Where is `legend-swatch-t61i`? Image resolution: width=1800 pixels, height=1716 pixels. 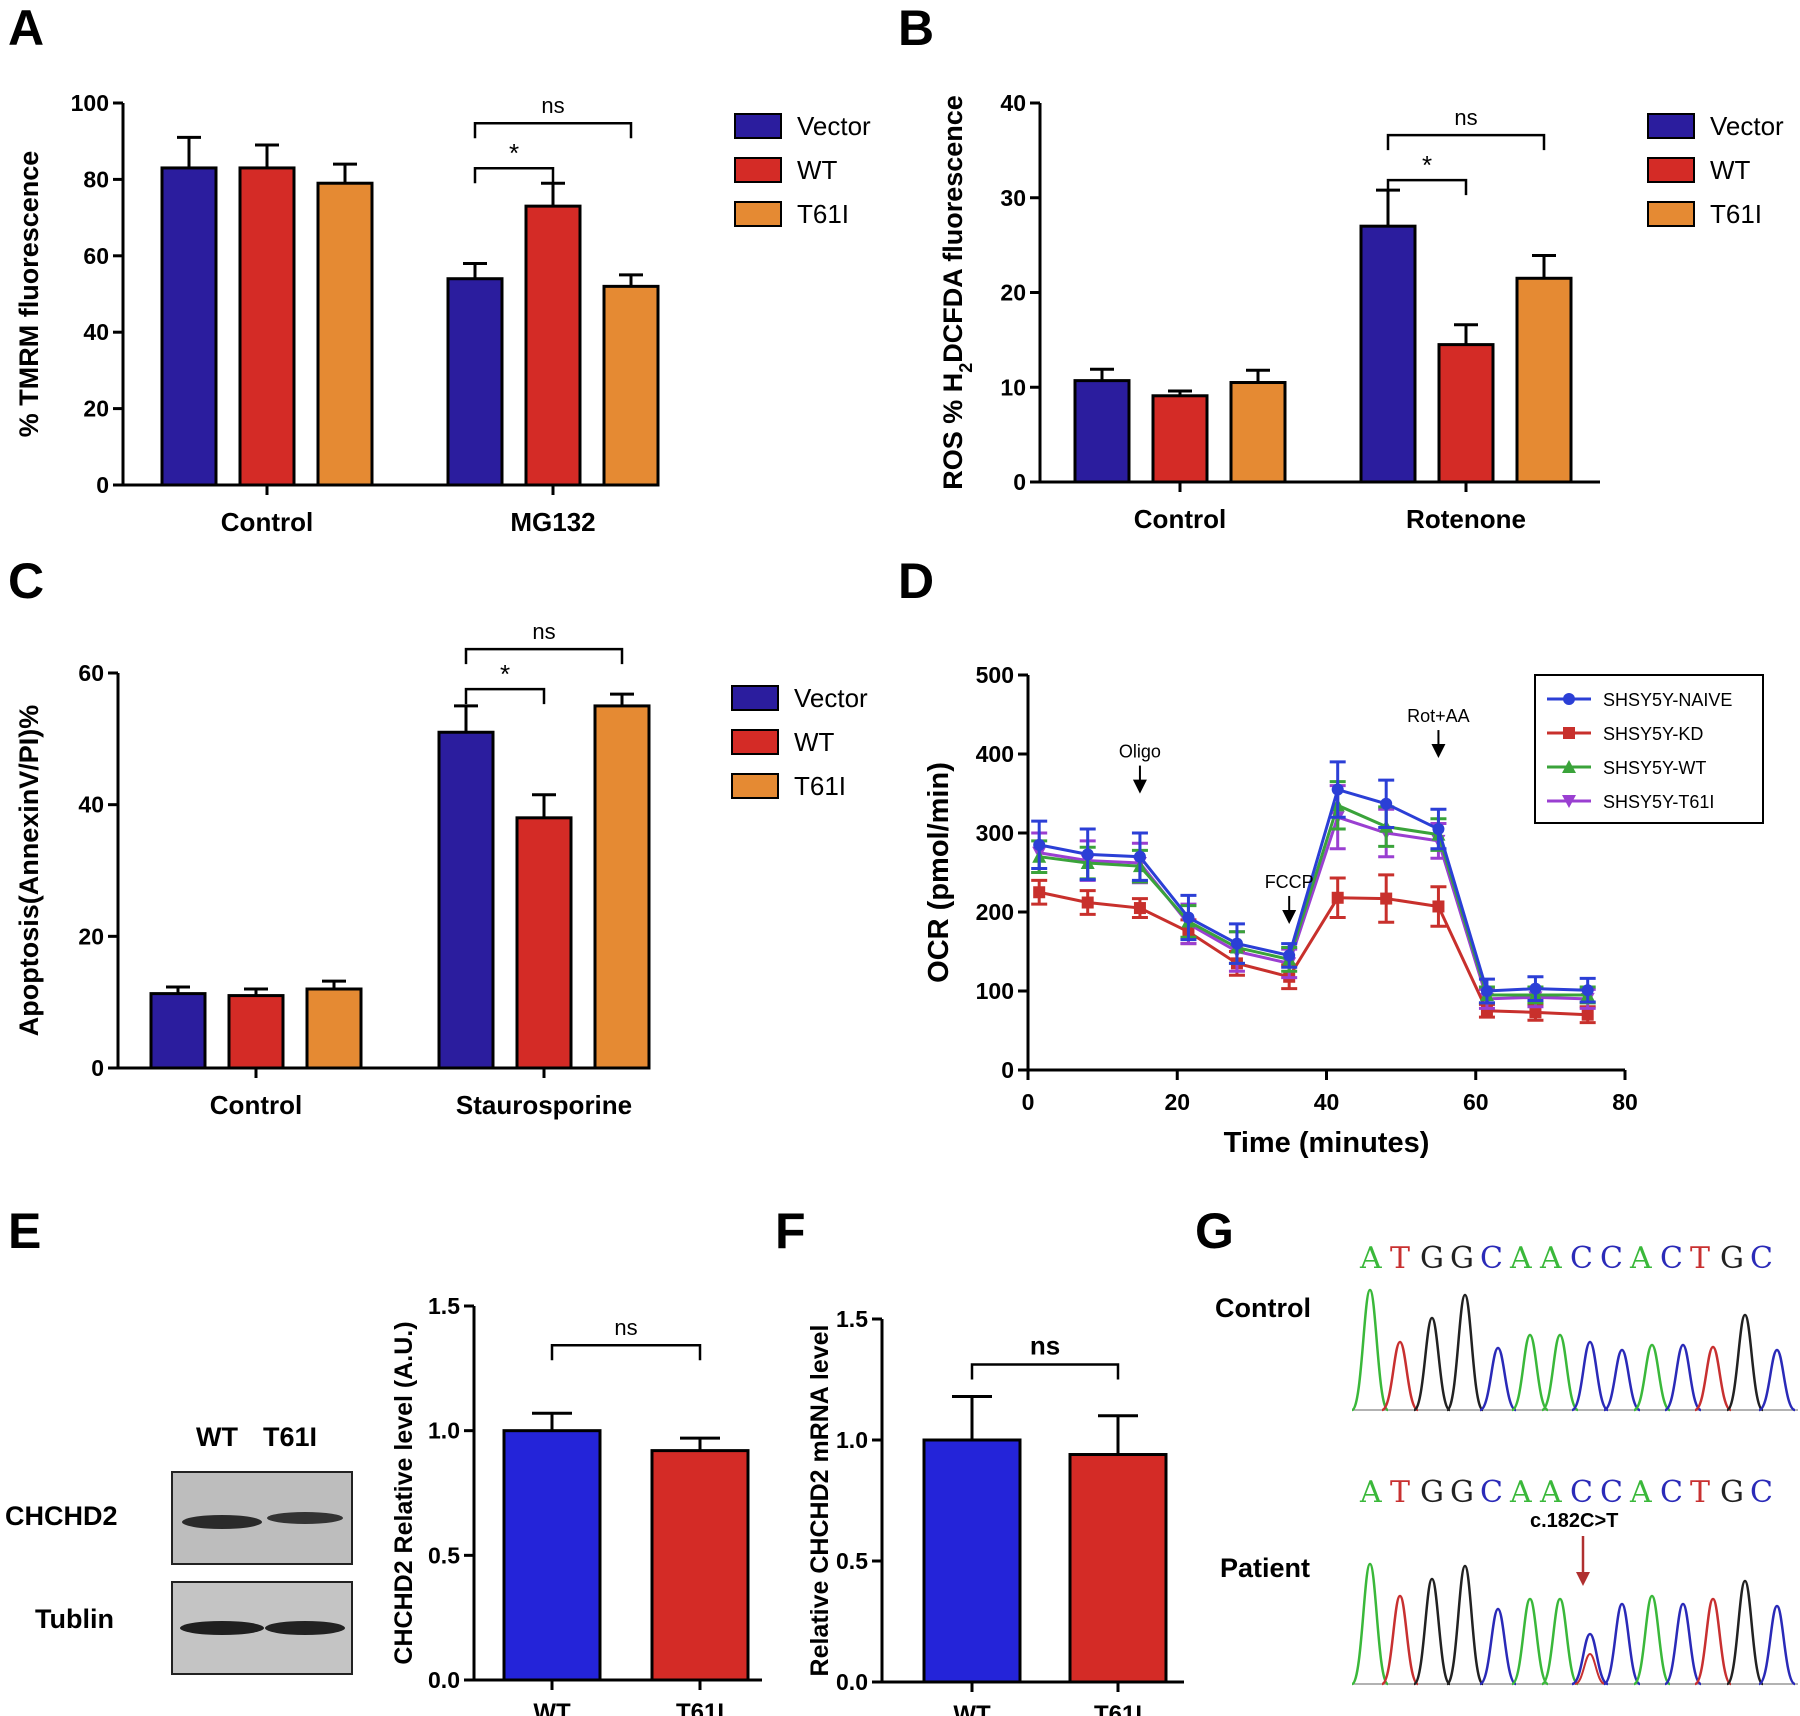
legend-swatch-t61i is located at coordinates (755, 786).